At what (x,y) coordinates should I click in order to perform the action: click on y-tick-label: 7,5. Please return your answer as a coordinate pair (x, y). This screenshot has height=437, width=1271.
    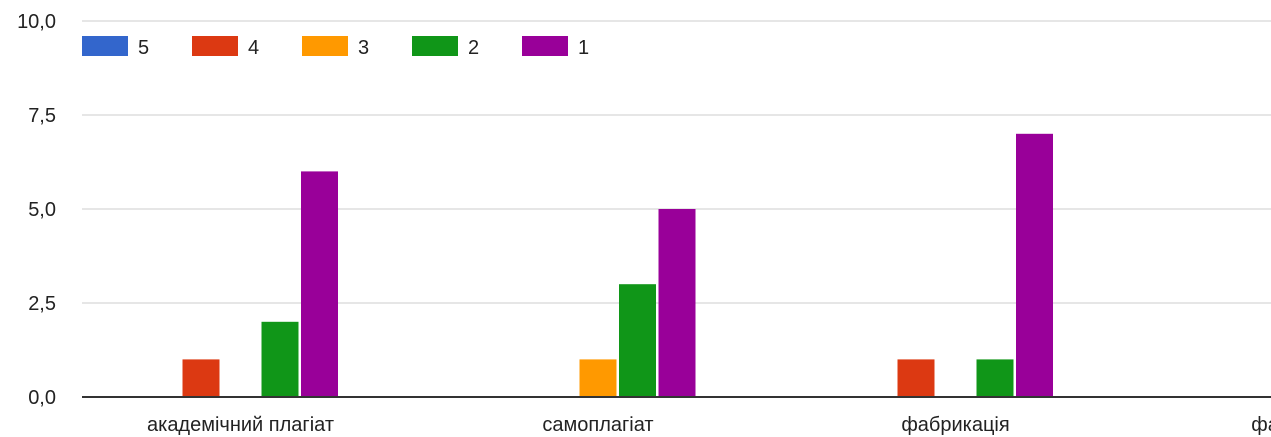
    Looking at the image, I should click on (42, 116).